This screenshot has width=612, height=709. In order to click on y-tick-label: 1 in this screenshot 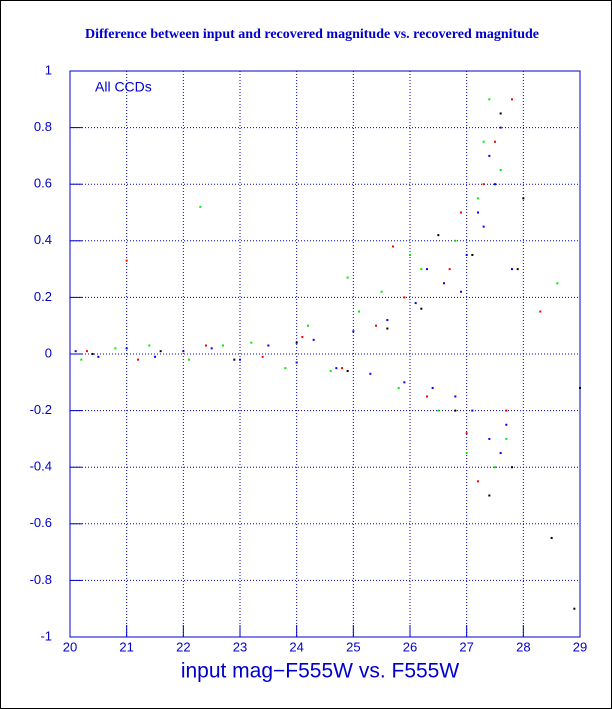, I will do `click(48, 69)`.